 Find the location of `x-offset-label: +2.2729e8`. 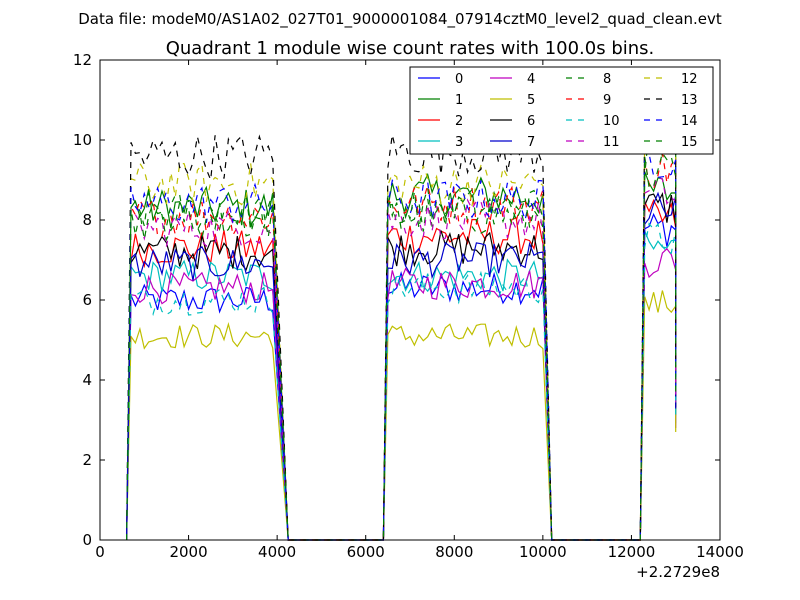

x-offset-label: +2.2729e8 is located at coordinates (678, 572).